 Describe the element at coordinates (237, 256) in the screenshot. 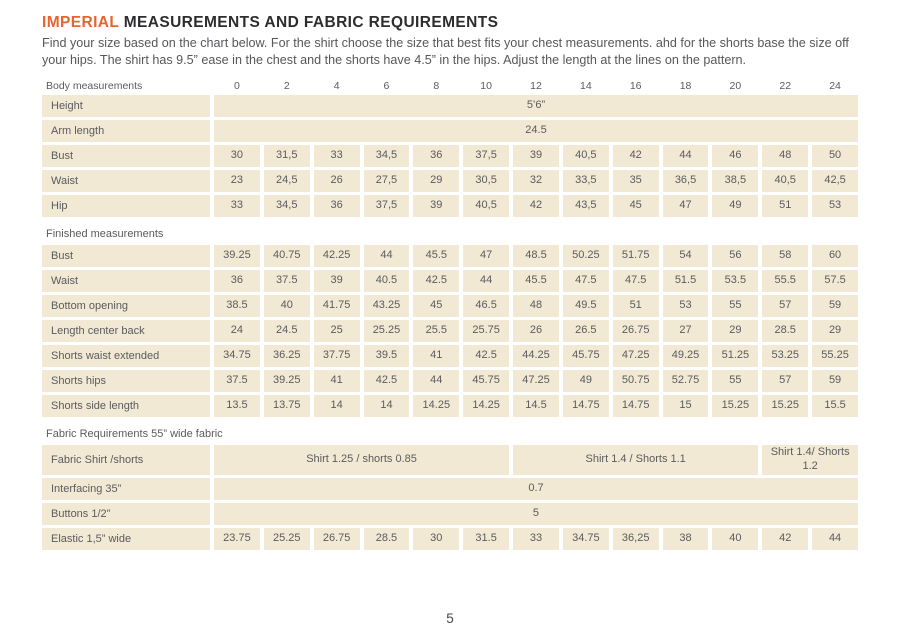

I see `value-cell: 39.25` at that location.